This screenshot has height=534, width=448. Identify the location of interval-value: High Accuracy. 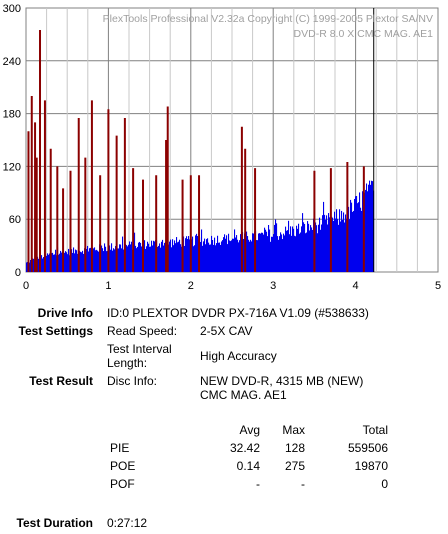
(238, 356).